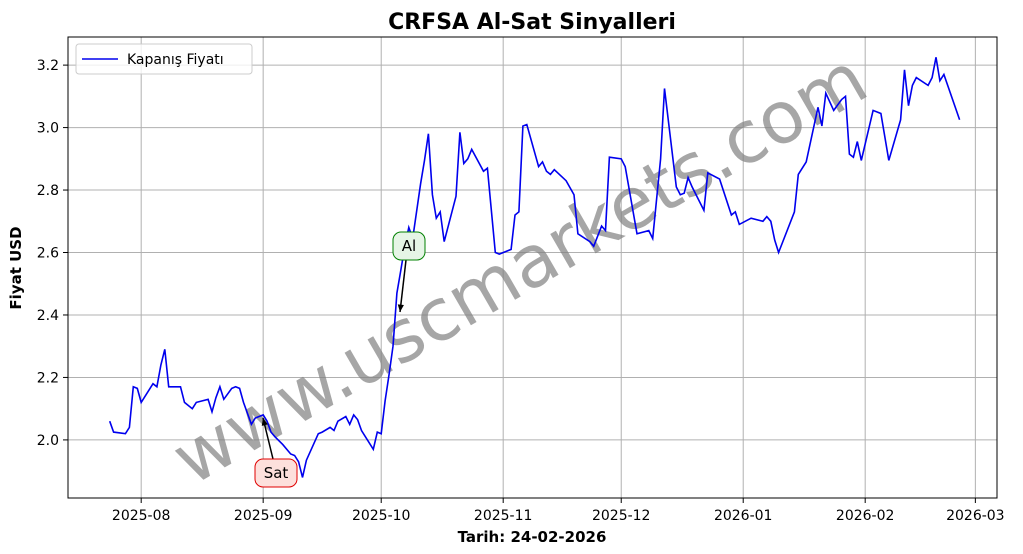 The image size is (1023, 554). I want to click on y-tick-label: 2.6, so click(48, 254).